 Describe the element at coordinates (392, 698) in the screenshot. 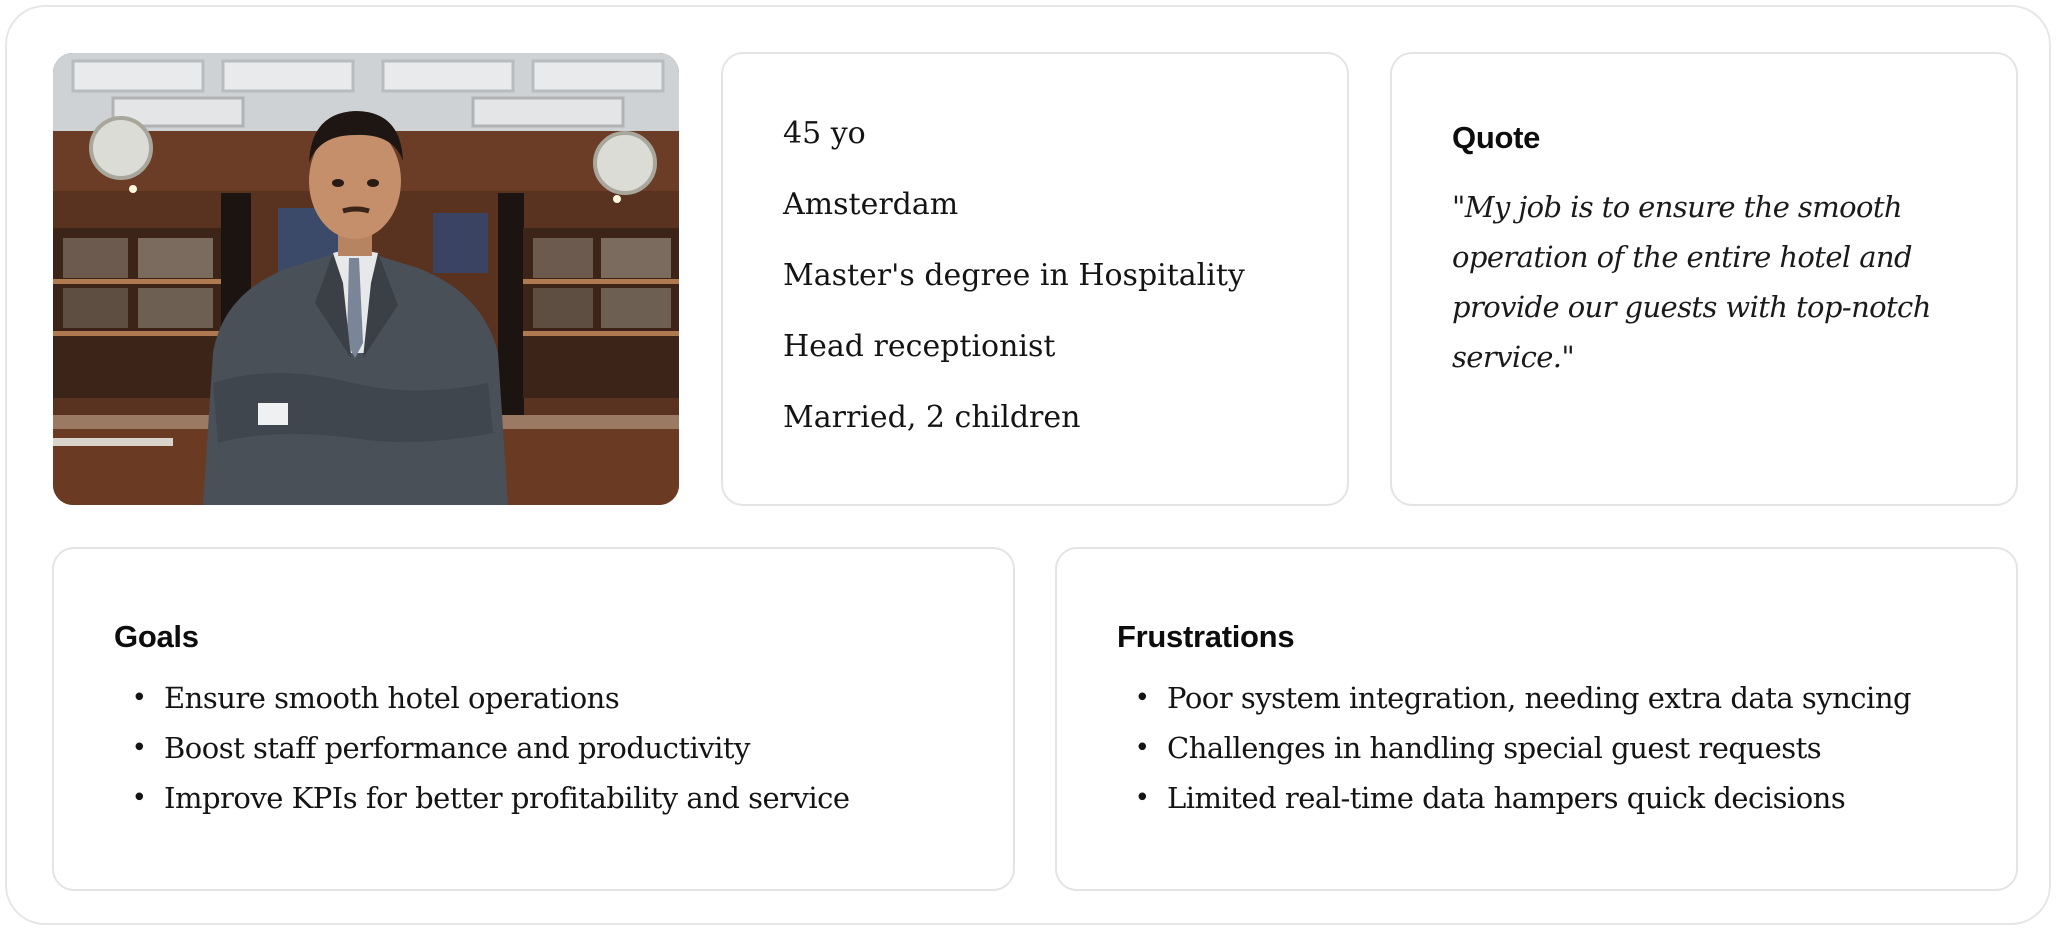

I see `goal-text: Ensure smooth hotel operations` at that location.